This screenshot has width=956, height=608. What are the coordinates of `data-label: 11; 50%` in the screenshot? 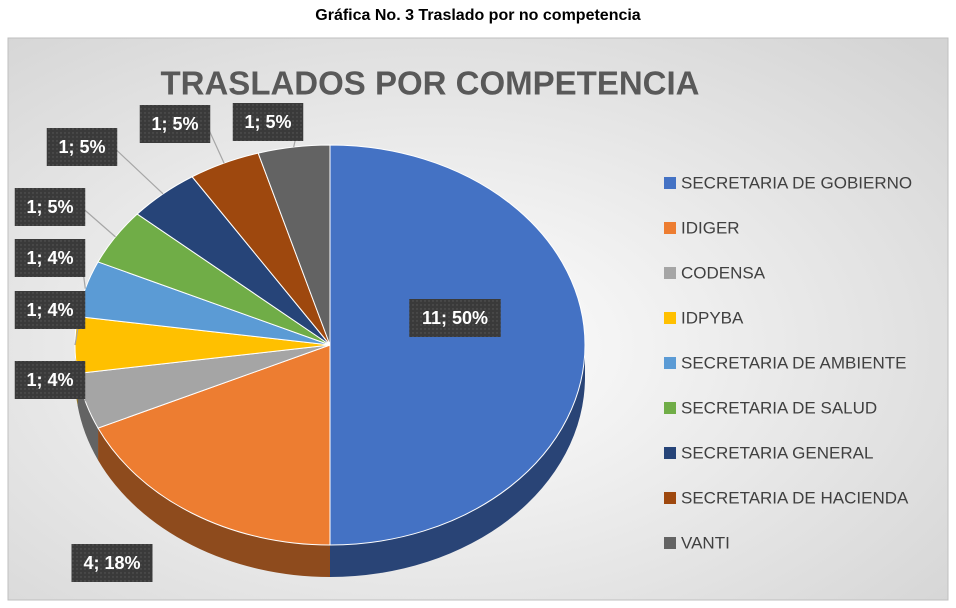 It's located at (455, 318).